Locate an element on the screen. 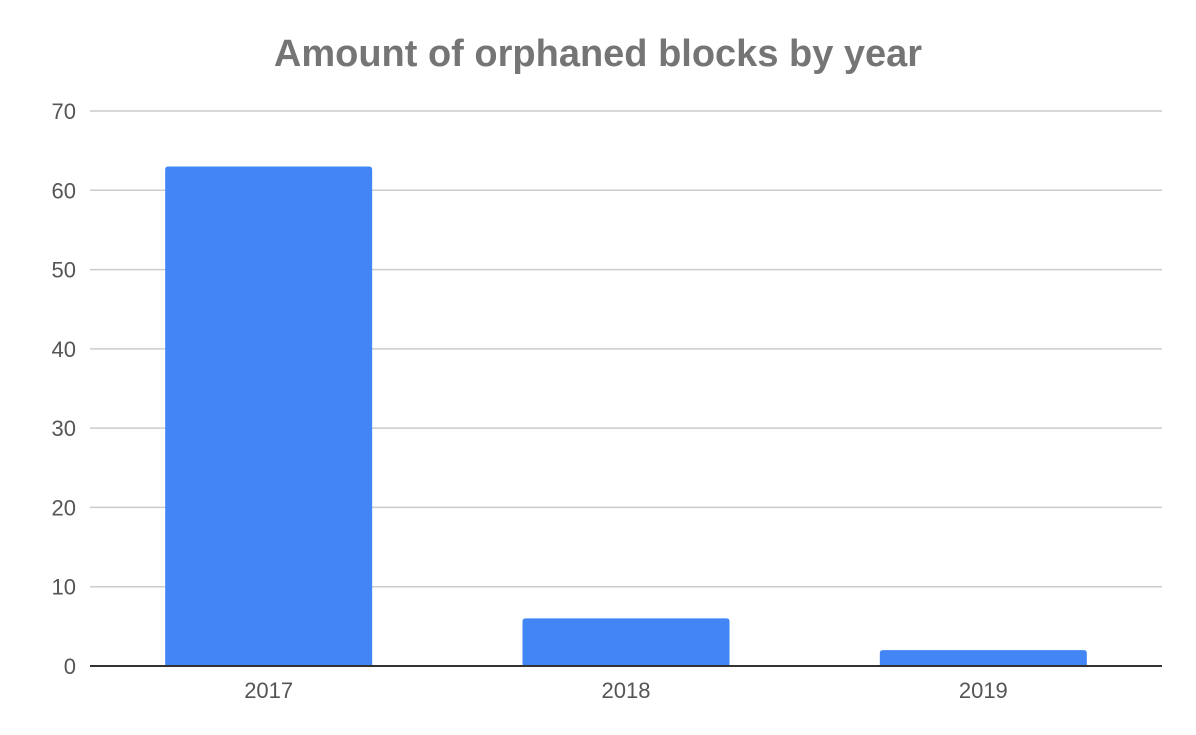 The height and width of the screenshot is (735, 1196). y-tick-label: 50 is located at coordinates (64, 270).